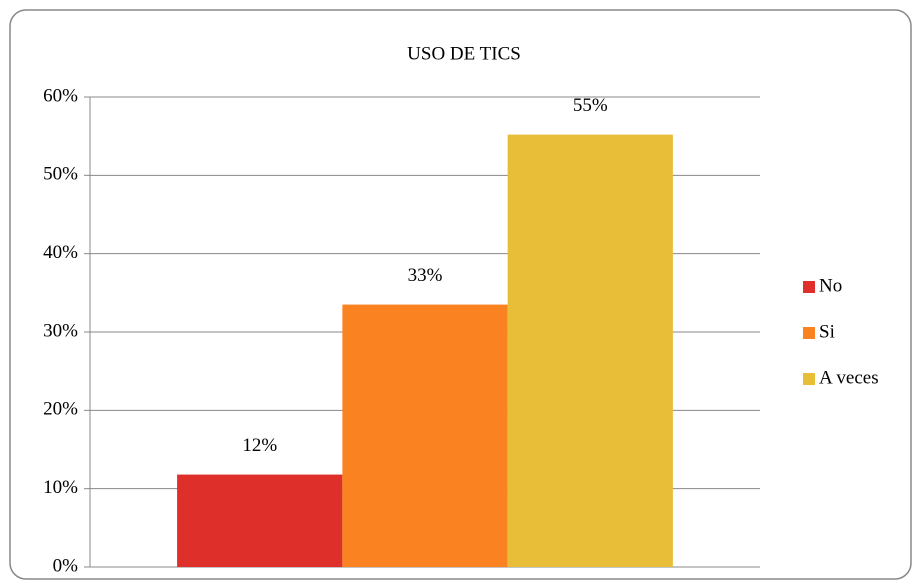 This screenshot has height=587, width=919. Describe the element at coordinates (60, 487) in the screenshot. I see `y-tick-label: 10%` at that location.